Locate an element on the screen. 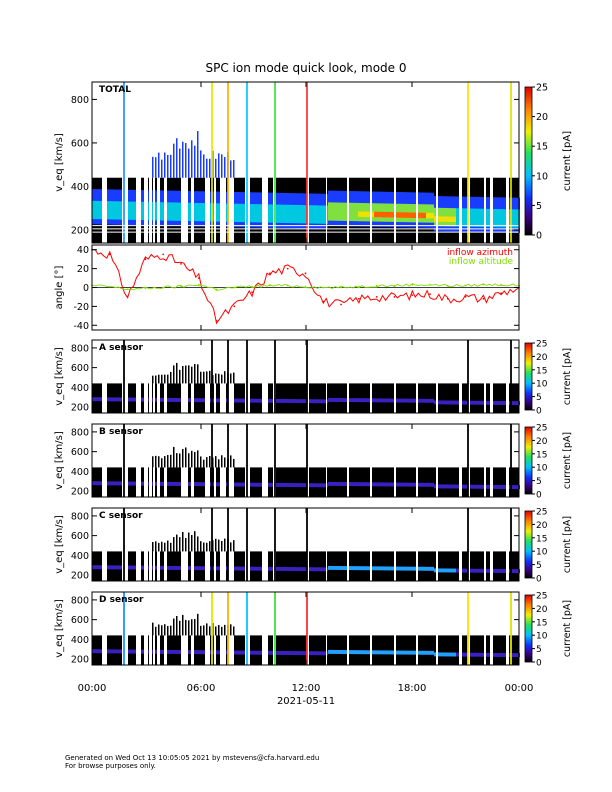 The image size is (612, 792). panel-label: A sensor is located at coordinates (121, 348).